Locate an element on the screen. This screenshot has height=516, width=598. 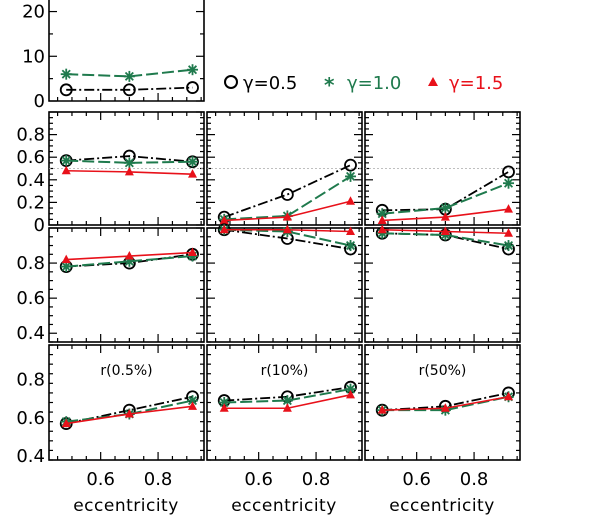
legend-entry-gamma-1-5: γ=1.5 is located at coordinates (465, 83).